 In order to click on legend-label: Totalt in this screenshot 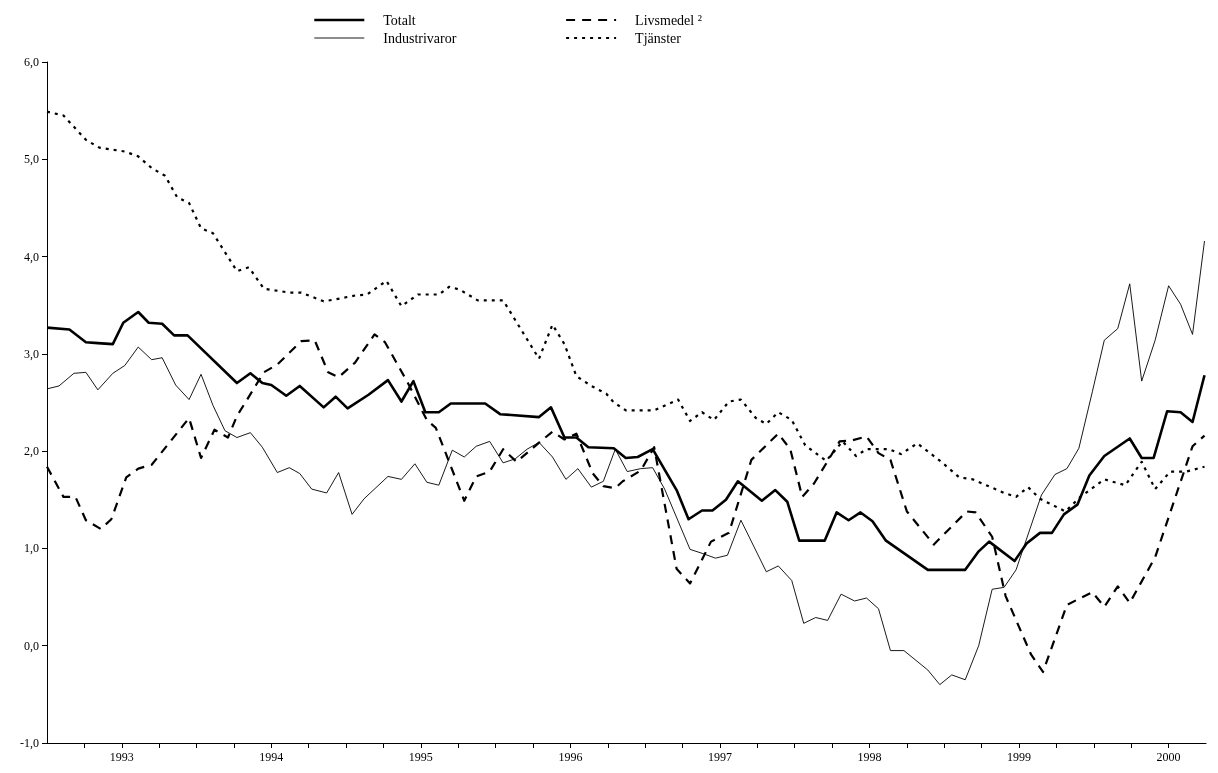, I will do `click(399, 20)`.